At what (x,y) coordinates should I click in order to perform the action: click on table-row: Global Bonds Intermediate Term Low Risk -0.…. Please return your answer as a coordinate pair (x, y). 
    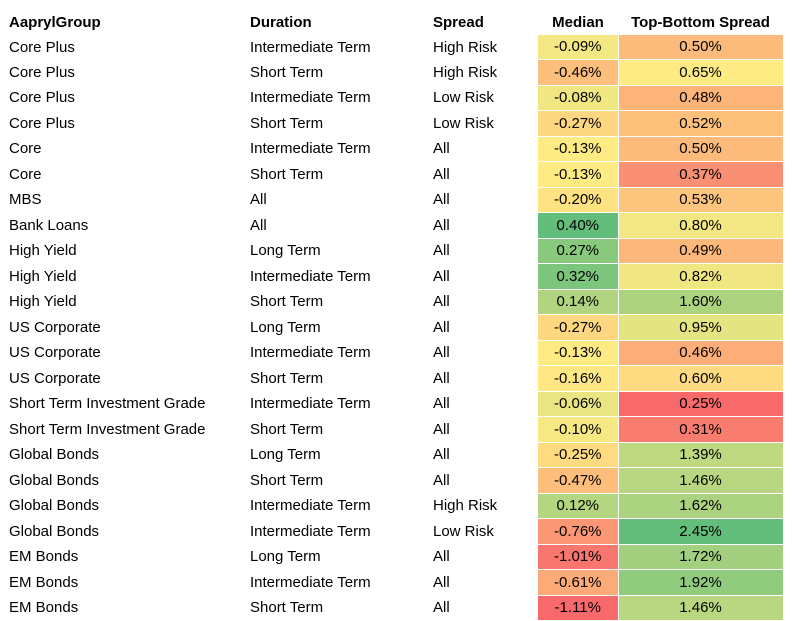
    Looking at the image, I should click on (392, 531).